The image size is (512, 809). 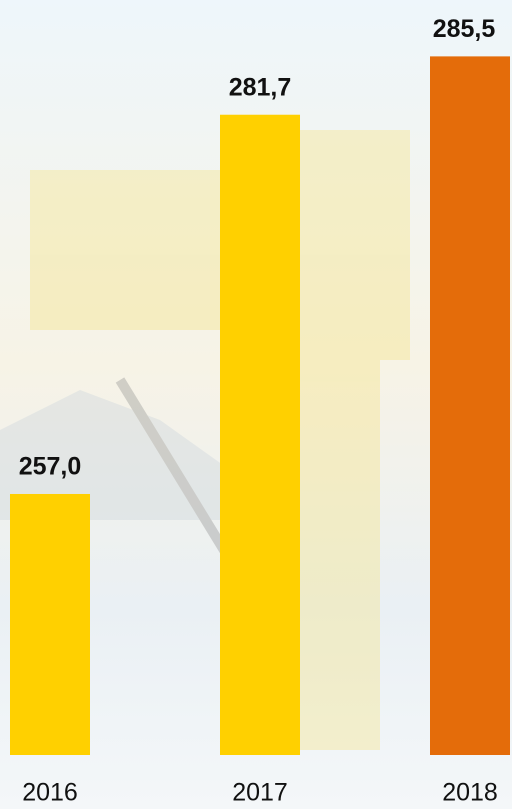 I want to click on x-tick-label: 2018, so click(x=470, y=793).